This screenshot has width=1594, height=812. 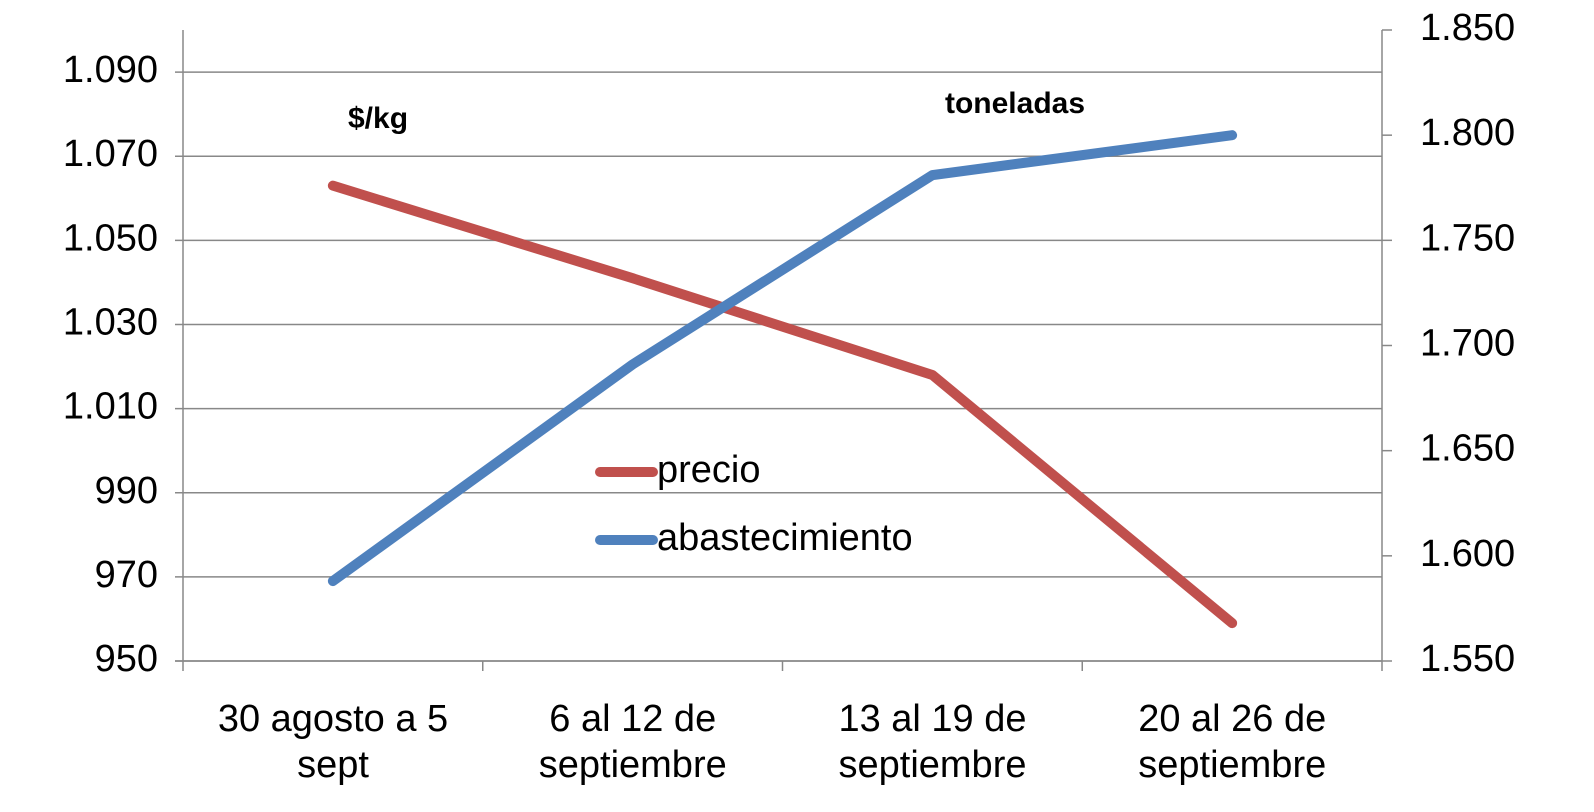 What do you see at coordinates (1467, 28) in the screenshot?
I see `y2-tick-label: 1.850` at bounding box center [1467, 28].